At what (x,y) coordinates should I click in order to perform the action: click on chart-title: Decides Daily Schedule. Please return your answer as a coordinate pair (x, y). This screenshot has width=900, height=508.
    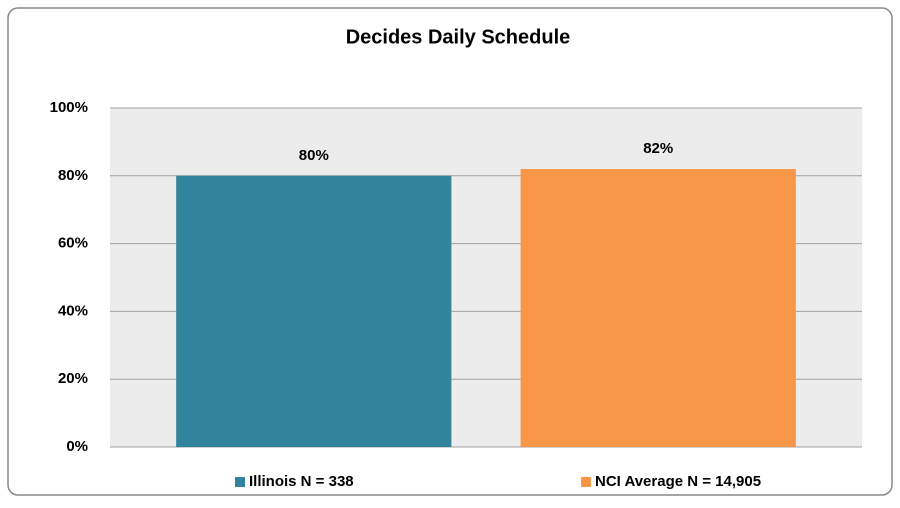
    Looking at the image, I should click on (458, 37).